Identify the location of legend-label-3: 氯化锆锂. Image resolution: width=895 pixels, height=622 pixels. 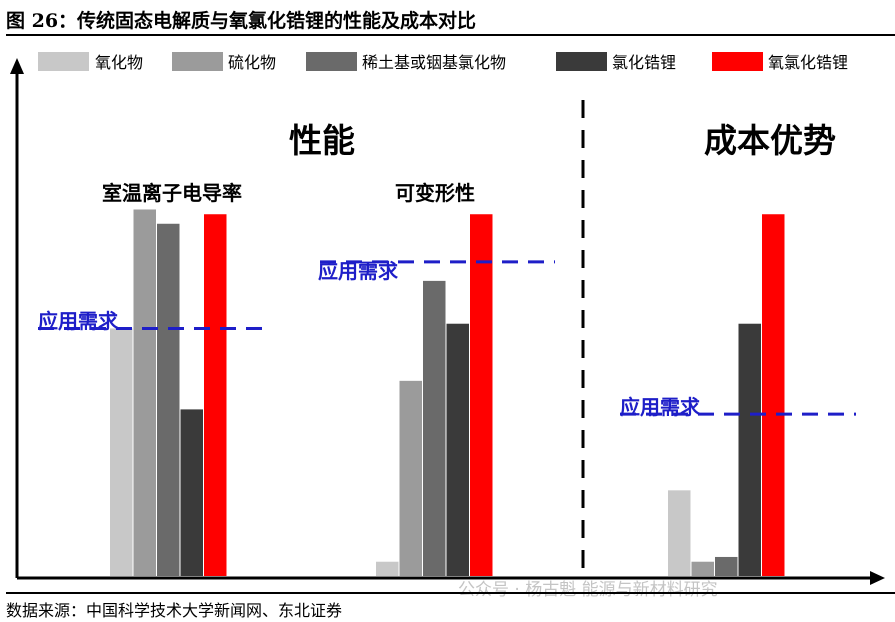
(644, 62).